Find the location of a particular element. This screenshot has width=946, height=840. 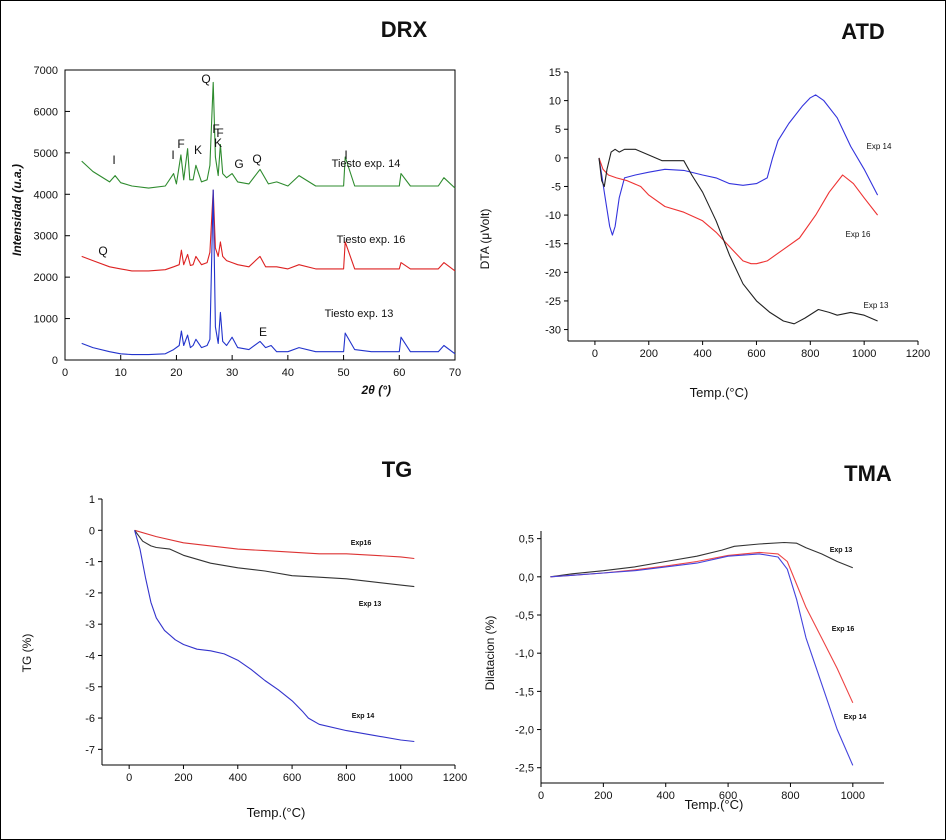

x-tick-label: 40 is located at coordinates (288, 373).